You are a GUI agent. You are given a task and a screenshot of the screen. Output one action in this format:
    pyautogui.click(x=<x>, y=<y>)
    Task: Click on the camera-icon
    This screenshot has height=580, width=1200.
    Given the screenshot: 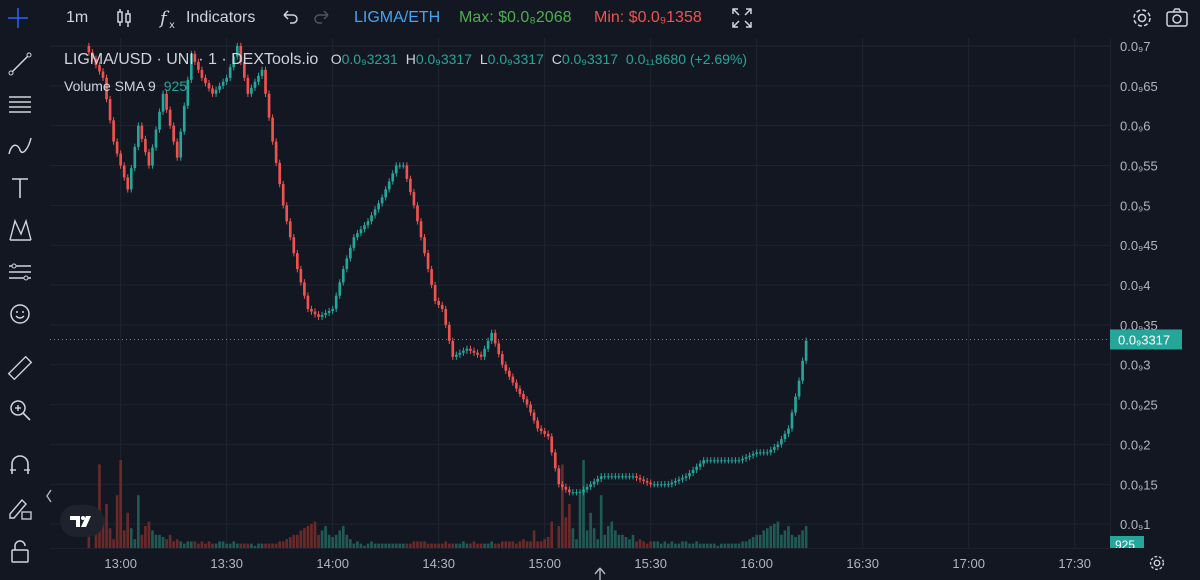 What is the action you would take?
    pyautogui.click(x=1177, y=18)
    